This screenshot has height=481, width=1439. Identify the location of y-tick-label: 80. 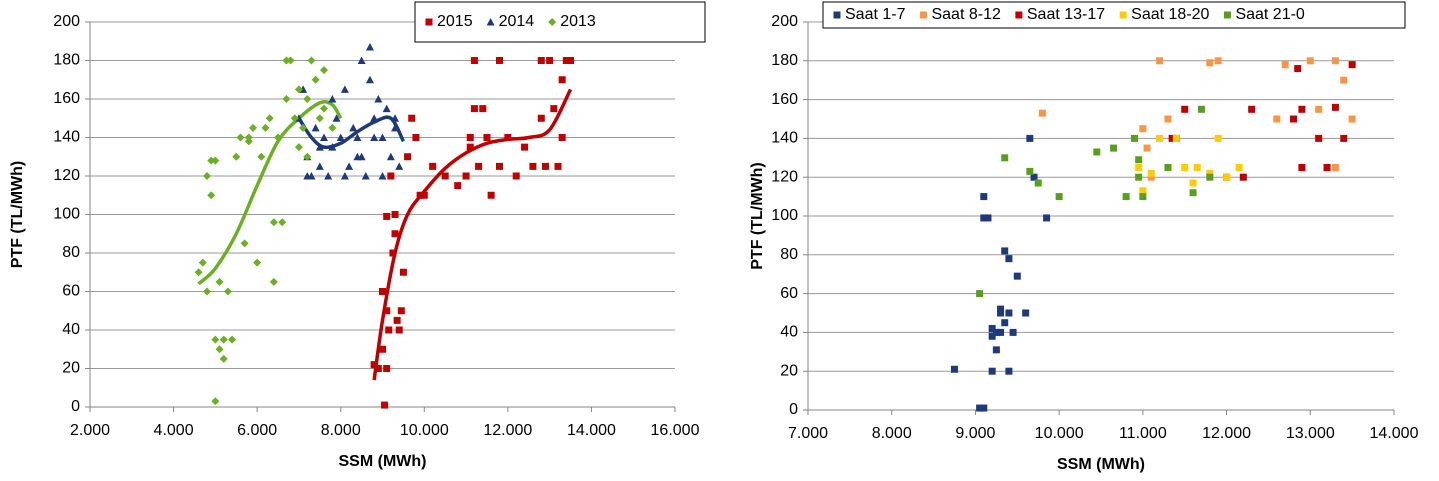
(789, 254).